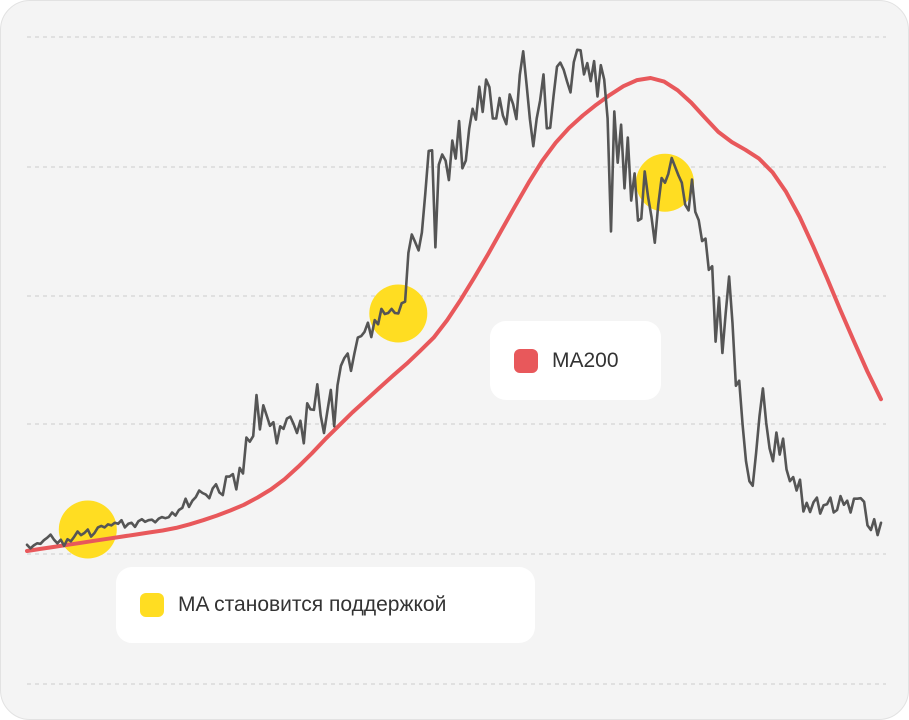 The width and height of the screenshot is (909, 720). I want to click on legend-ma200-swatch, so click(526, 360).